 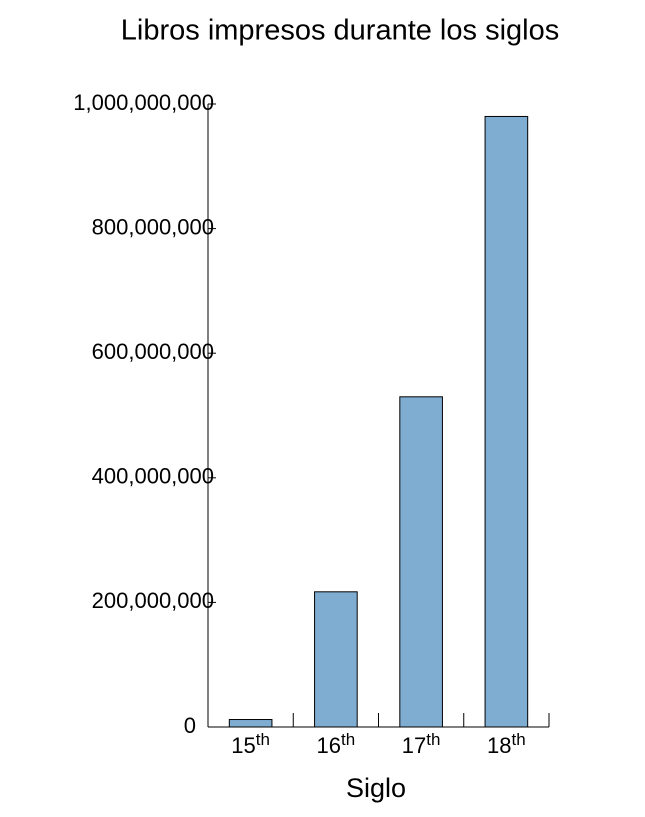 What do you see at coordinates (421, 743) in the screenshot?
I see `x-tick-label: 17th` at bounding box center [421, 743].